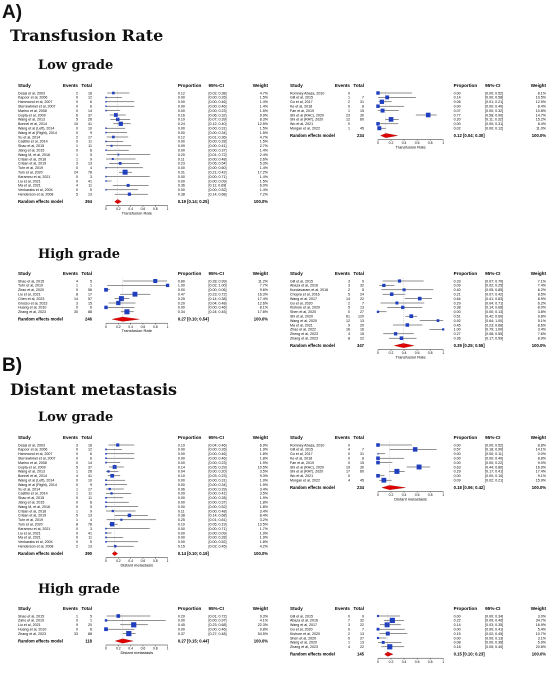 The width and height of the screenshot is (550, 678). I want to click on summary-estimate: 0.19 [0.14; 0.25], so click(194, 201).